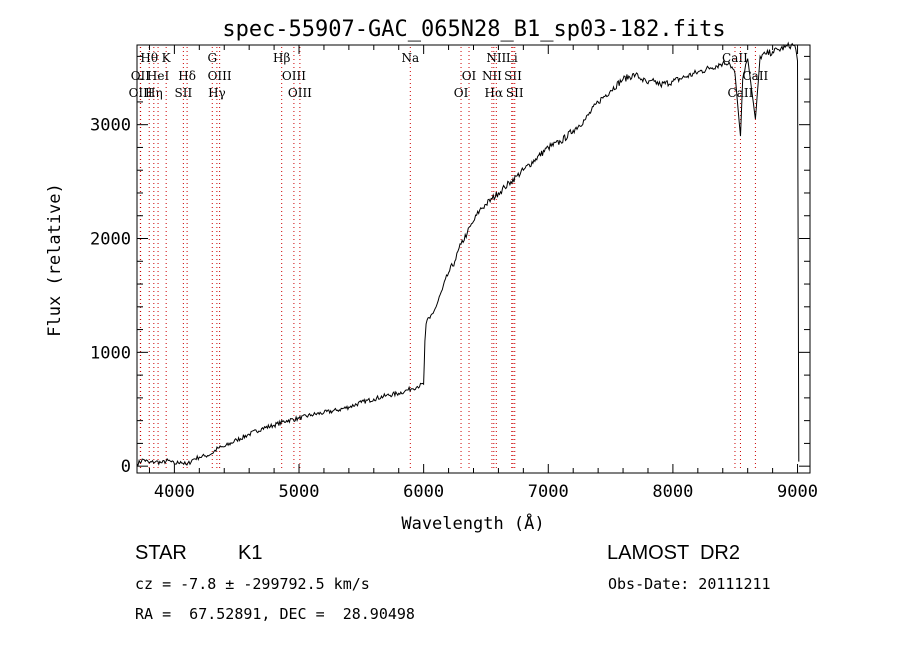  Describe the element at coordinates (217, 93) in the screenshot. I see `line-marker-label: Hγ` at that location.